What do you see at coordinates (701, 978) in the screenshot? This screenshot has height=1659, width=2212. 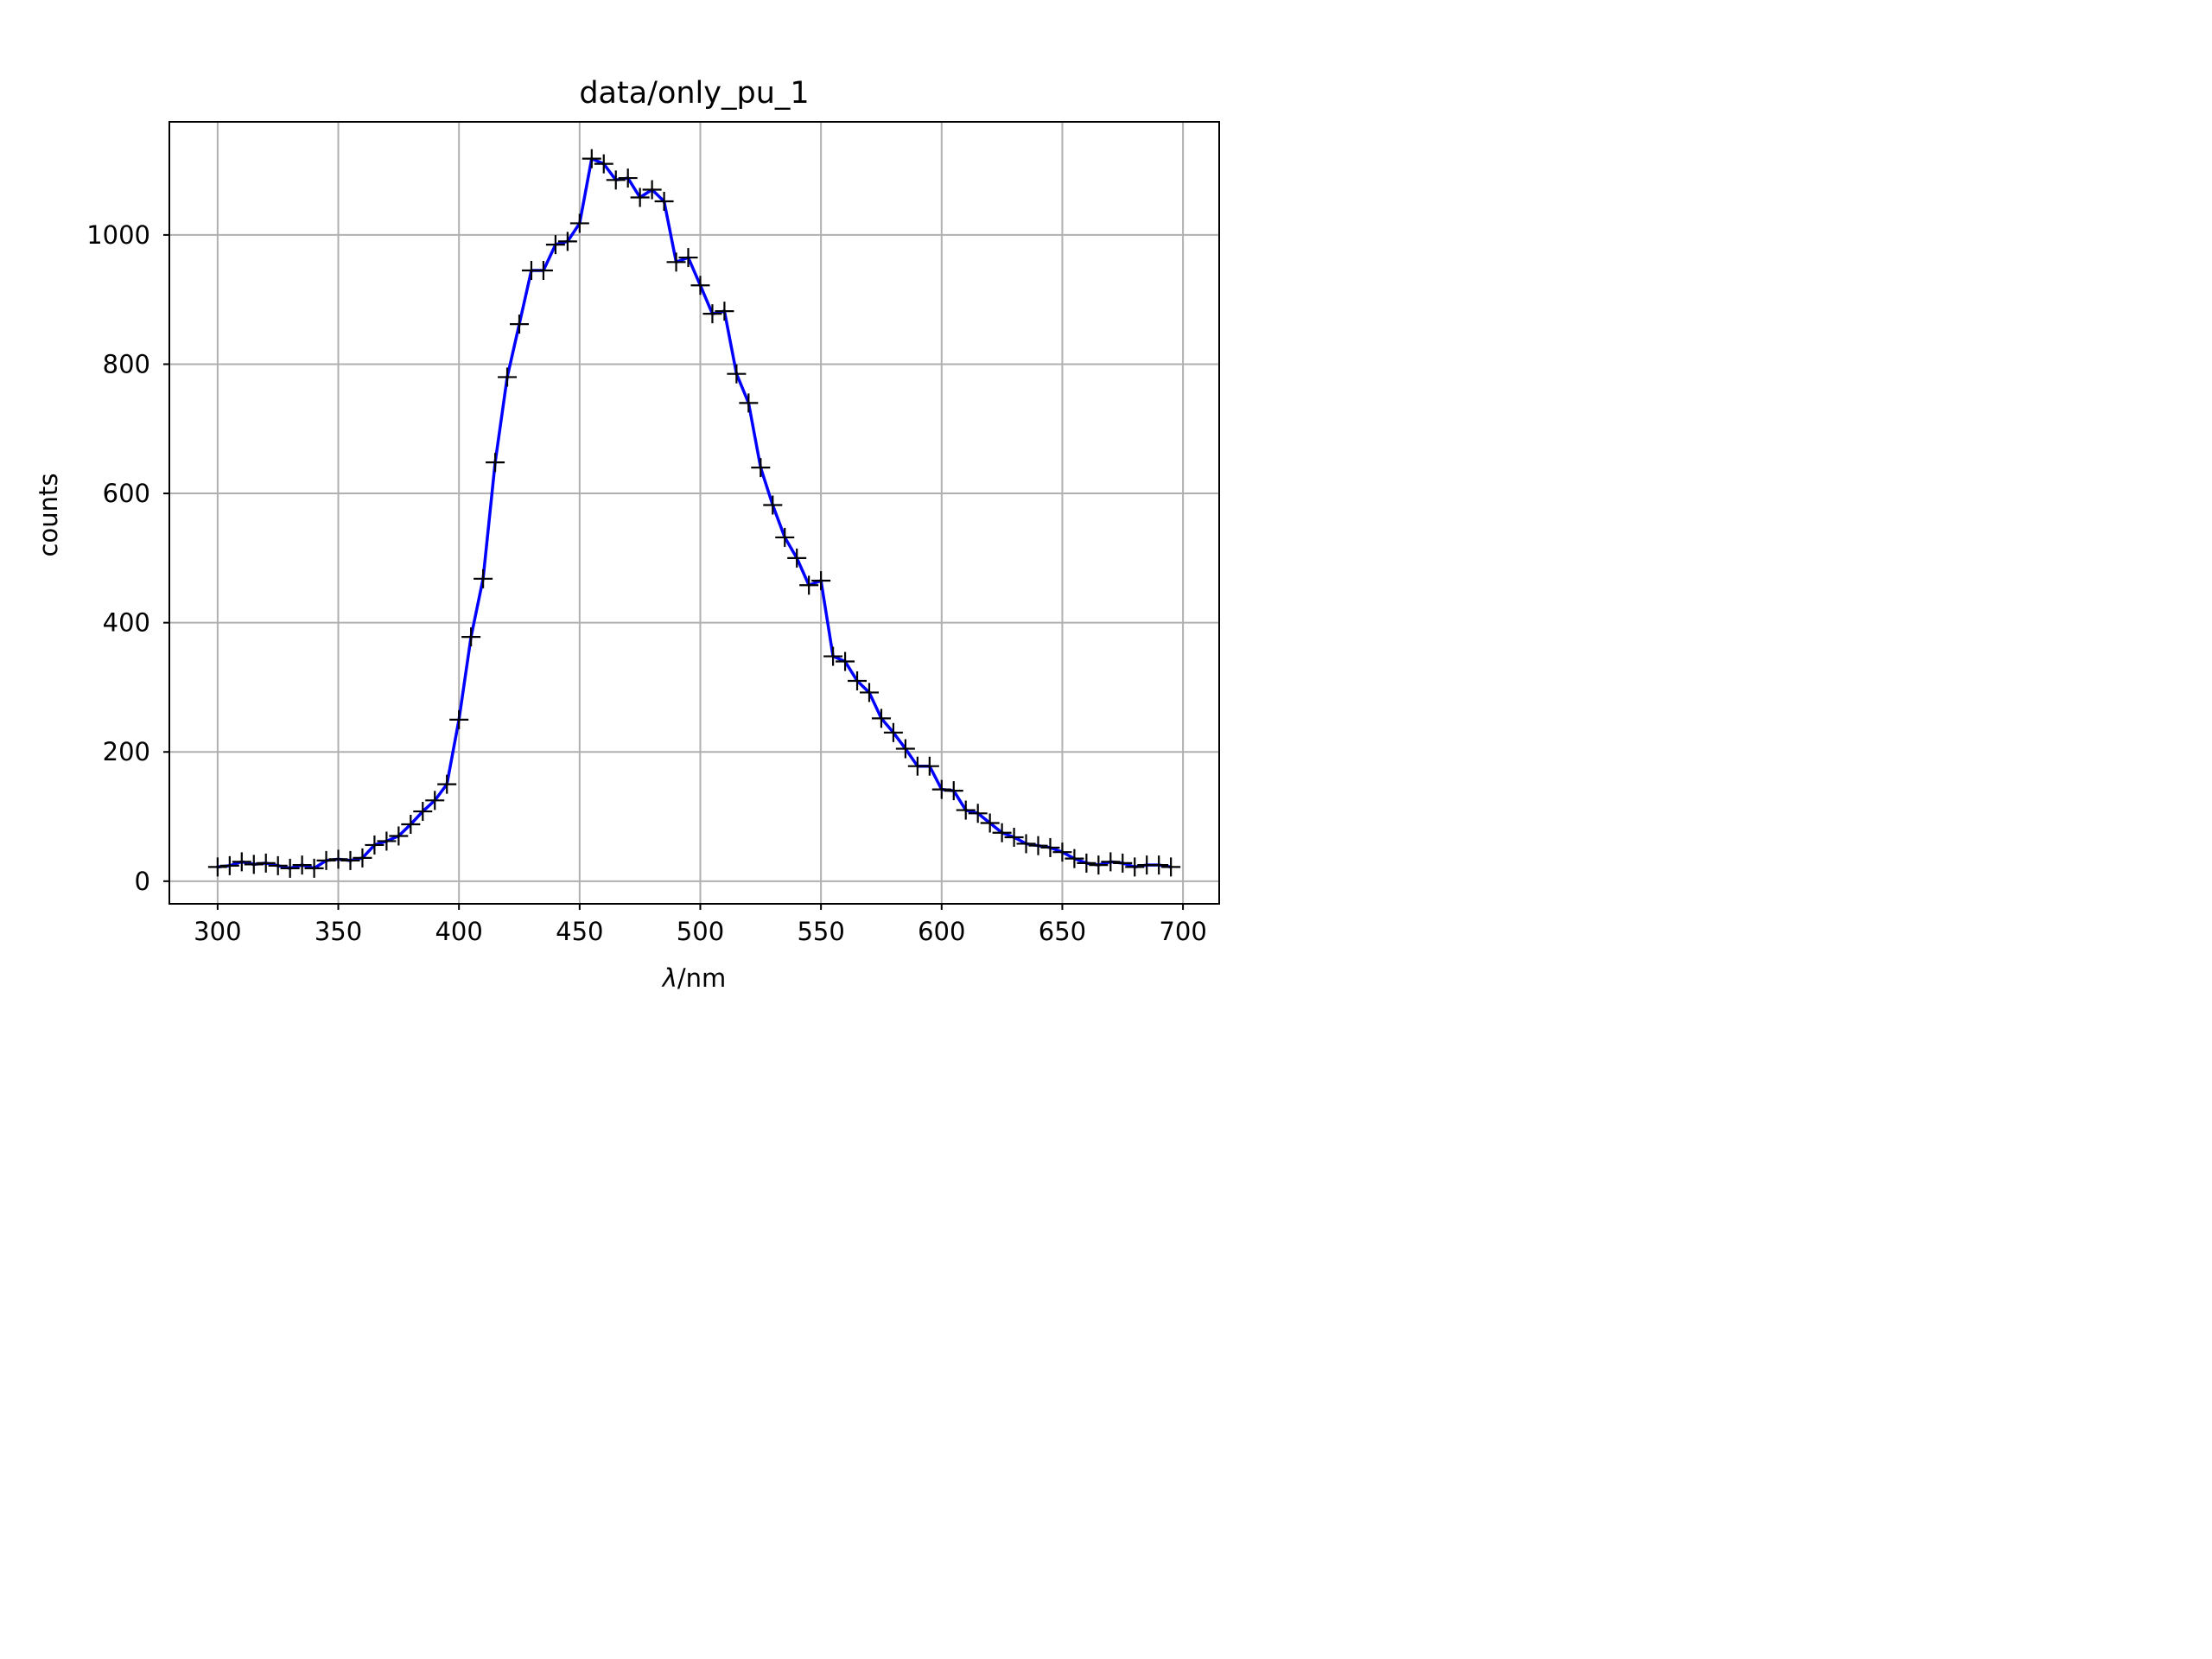 I see `x-axis-unit: /nm` at bounding box center [701, 978].